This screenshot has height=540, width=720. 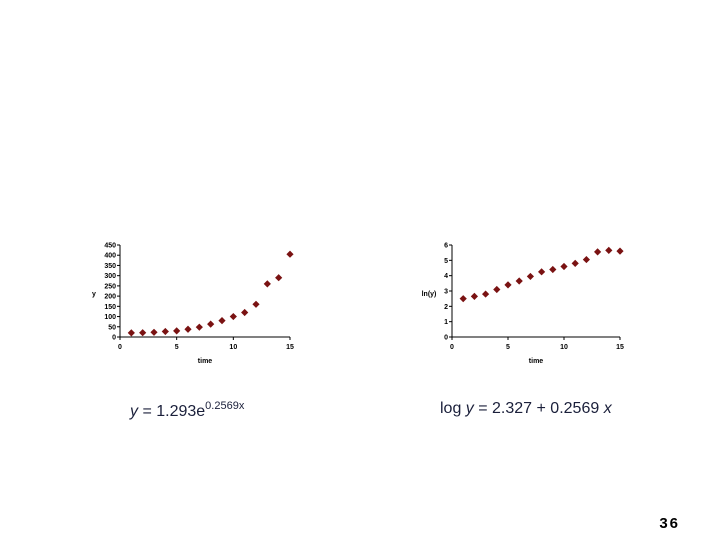 What do you see at coordinates (446, 246) in the screenshot?
I see `y-tick-label: 6` at bounding box center [446, 246].